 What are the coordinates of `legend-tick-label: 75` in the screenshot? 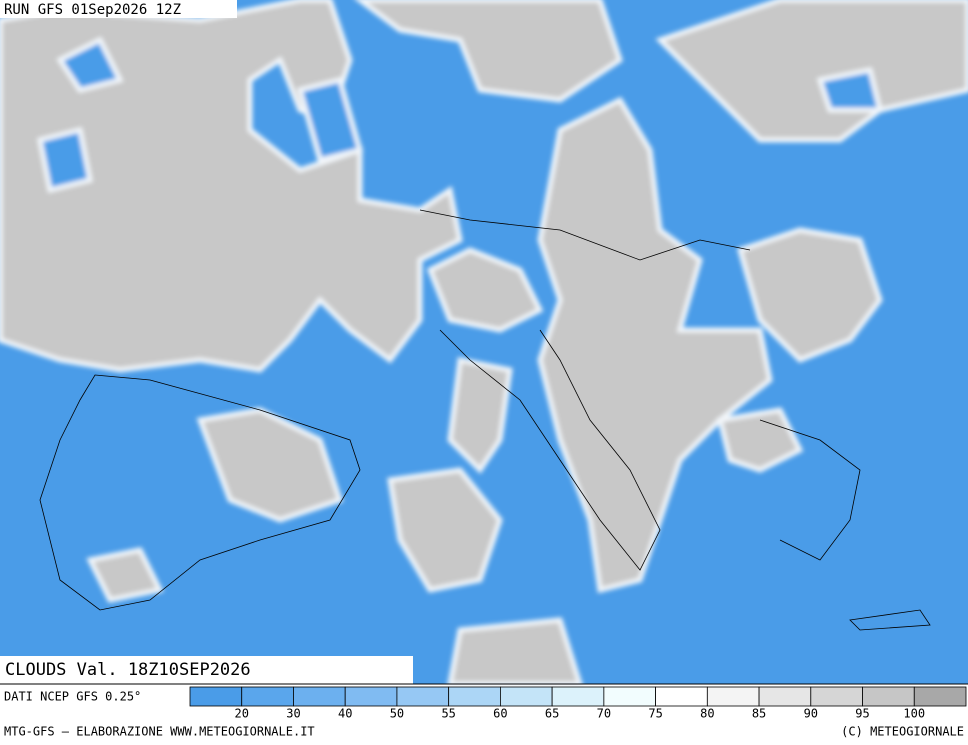 It's located at (655, 714).